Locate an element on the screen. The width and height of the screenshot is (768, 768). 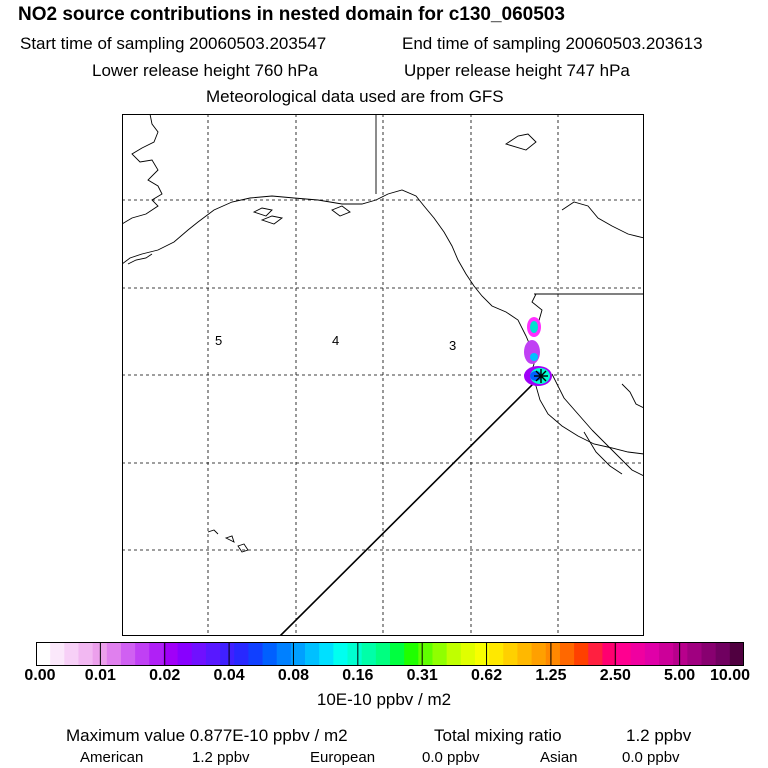
european-label: European is located at coordinates (343, 757).